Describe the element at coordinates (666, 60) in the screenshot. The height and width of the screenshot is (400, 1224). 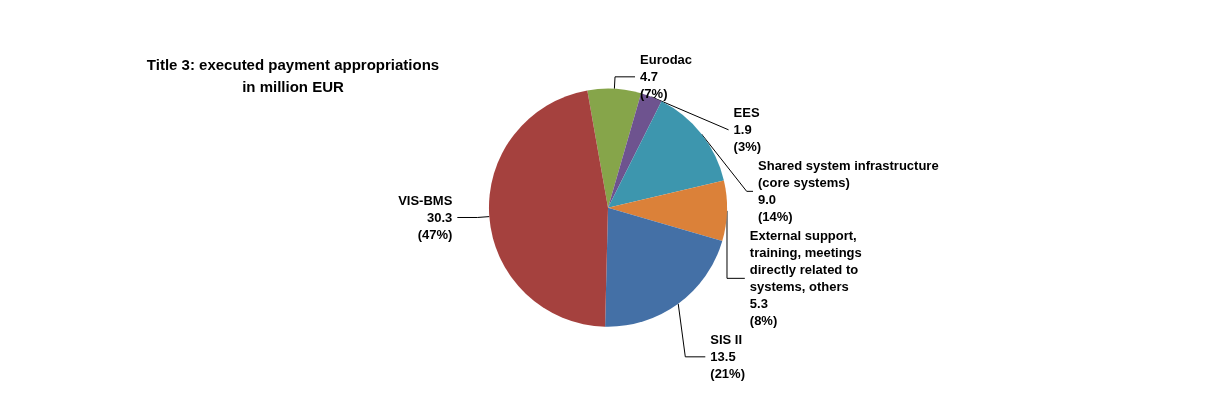
I see `slice-label: Eurodac` at that location.